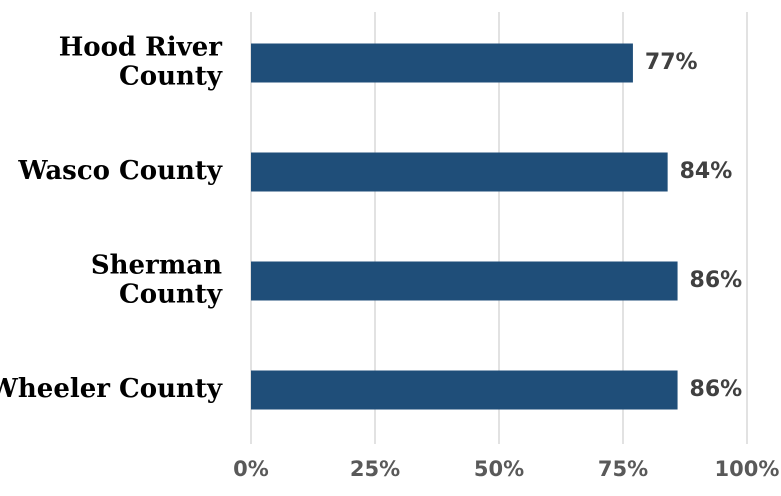 Image resolution: width=781 pixels, height=496 pixels. I want to click on value-axis-tick-labels: 0% 25% 50% 75% 100%, so click(506, 469).